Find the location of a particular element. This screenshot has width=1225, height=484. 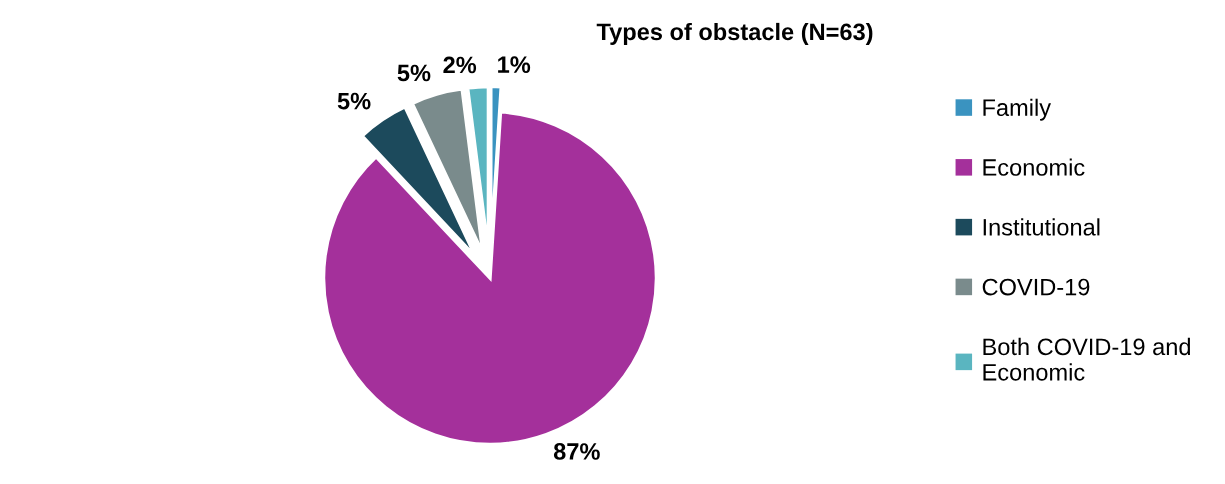

data-label: 2% is located at coordinates (460, 65).